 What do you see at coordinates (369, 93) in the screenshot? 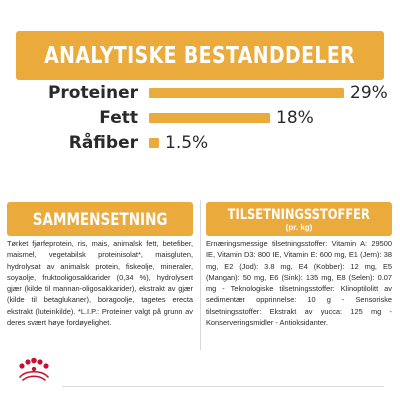
I see `nutrient-value: 29%` at bounding box center [369, 93].